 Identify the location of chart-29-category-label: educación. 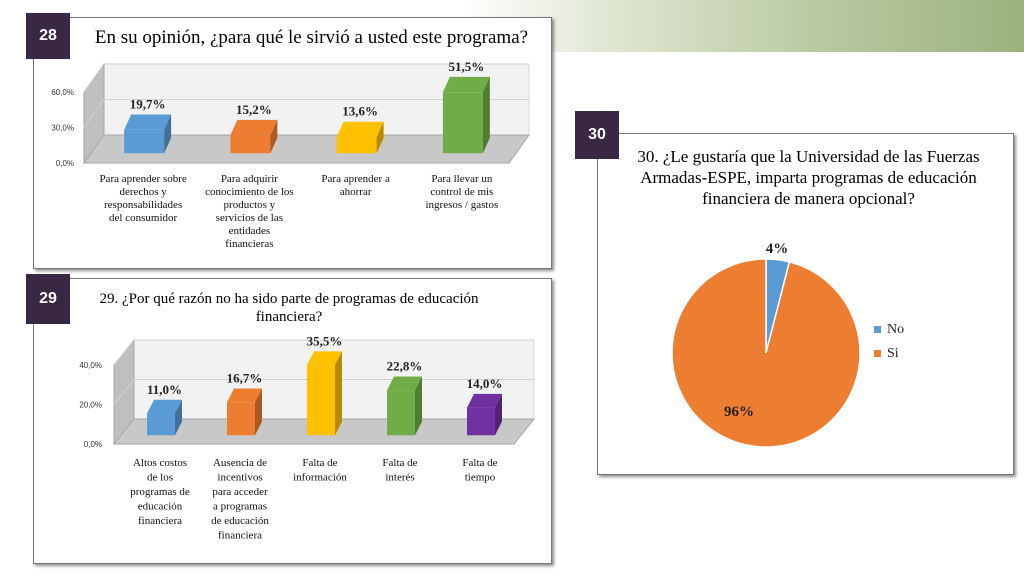
(160, 507).